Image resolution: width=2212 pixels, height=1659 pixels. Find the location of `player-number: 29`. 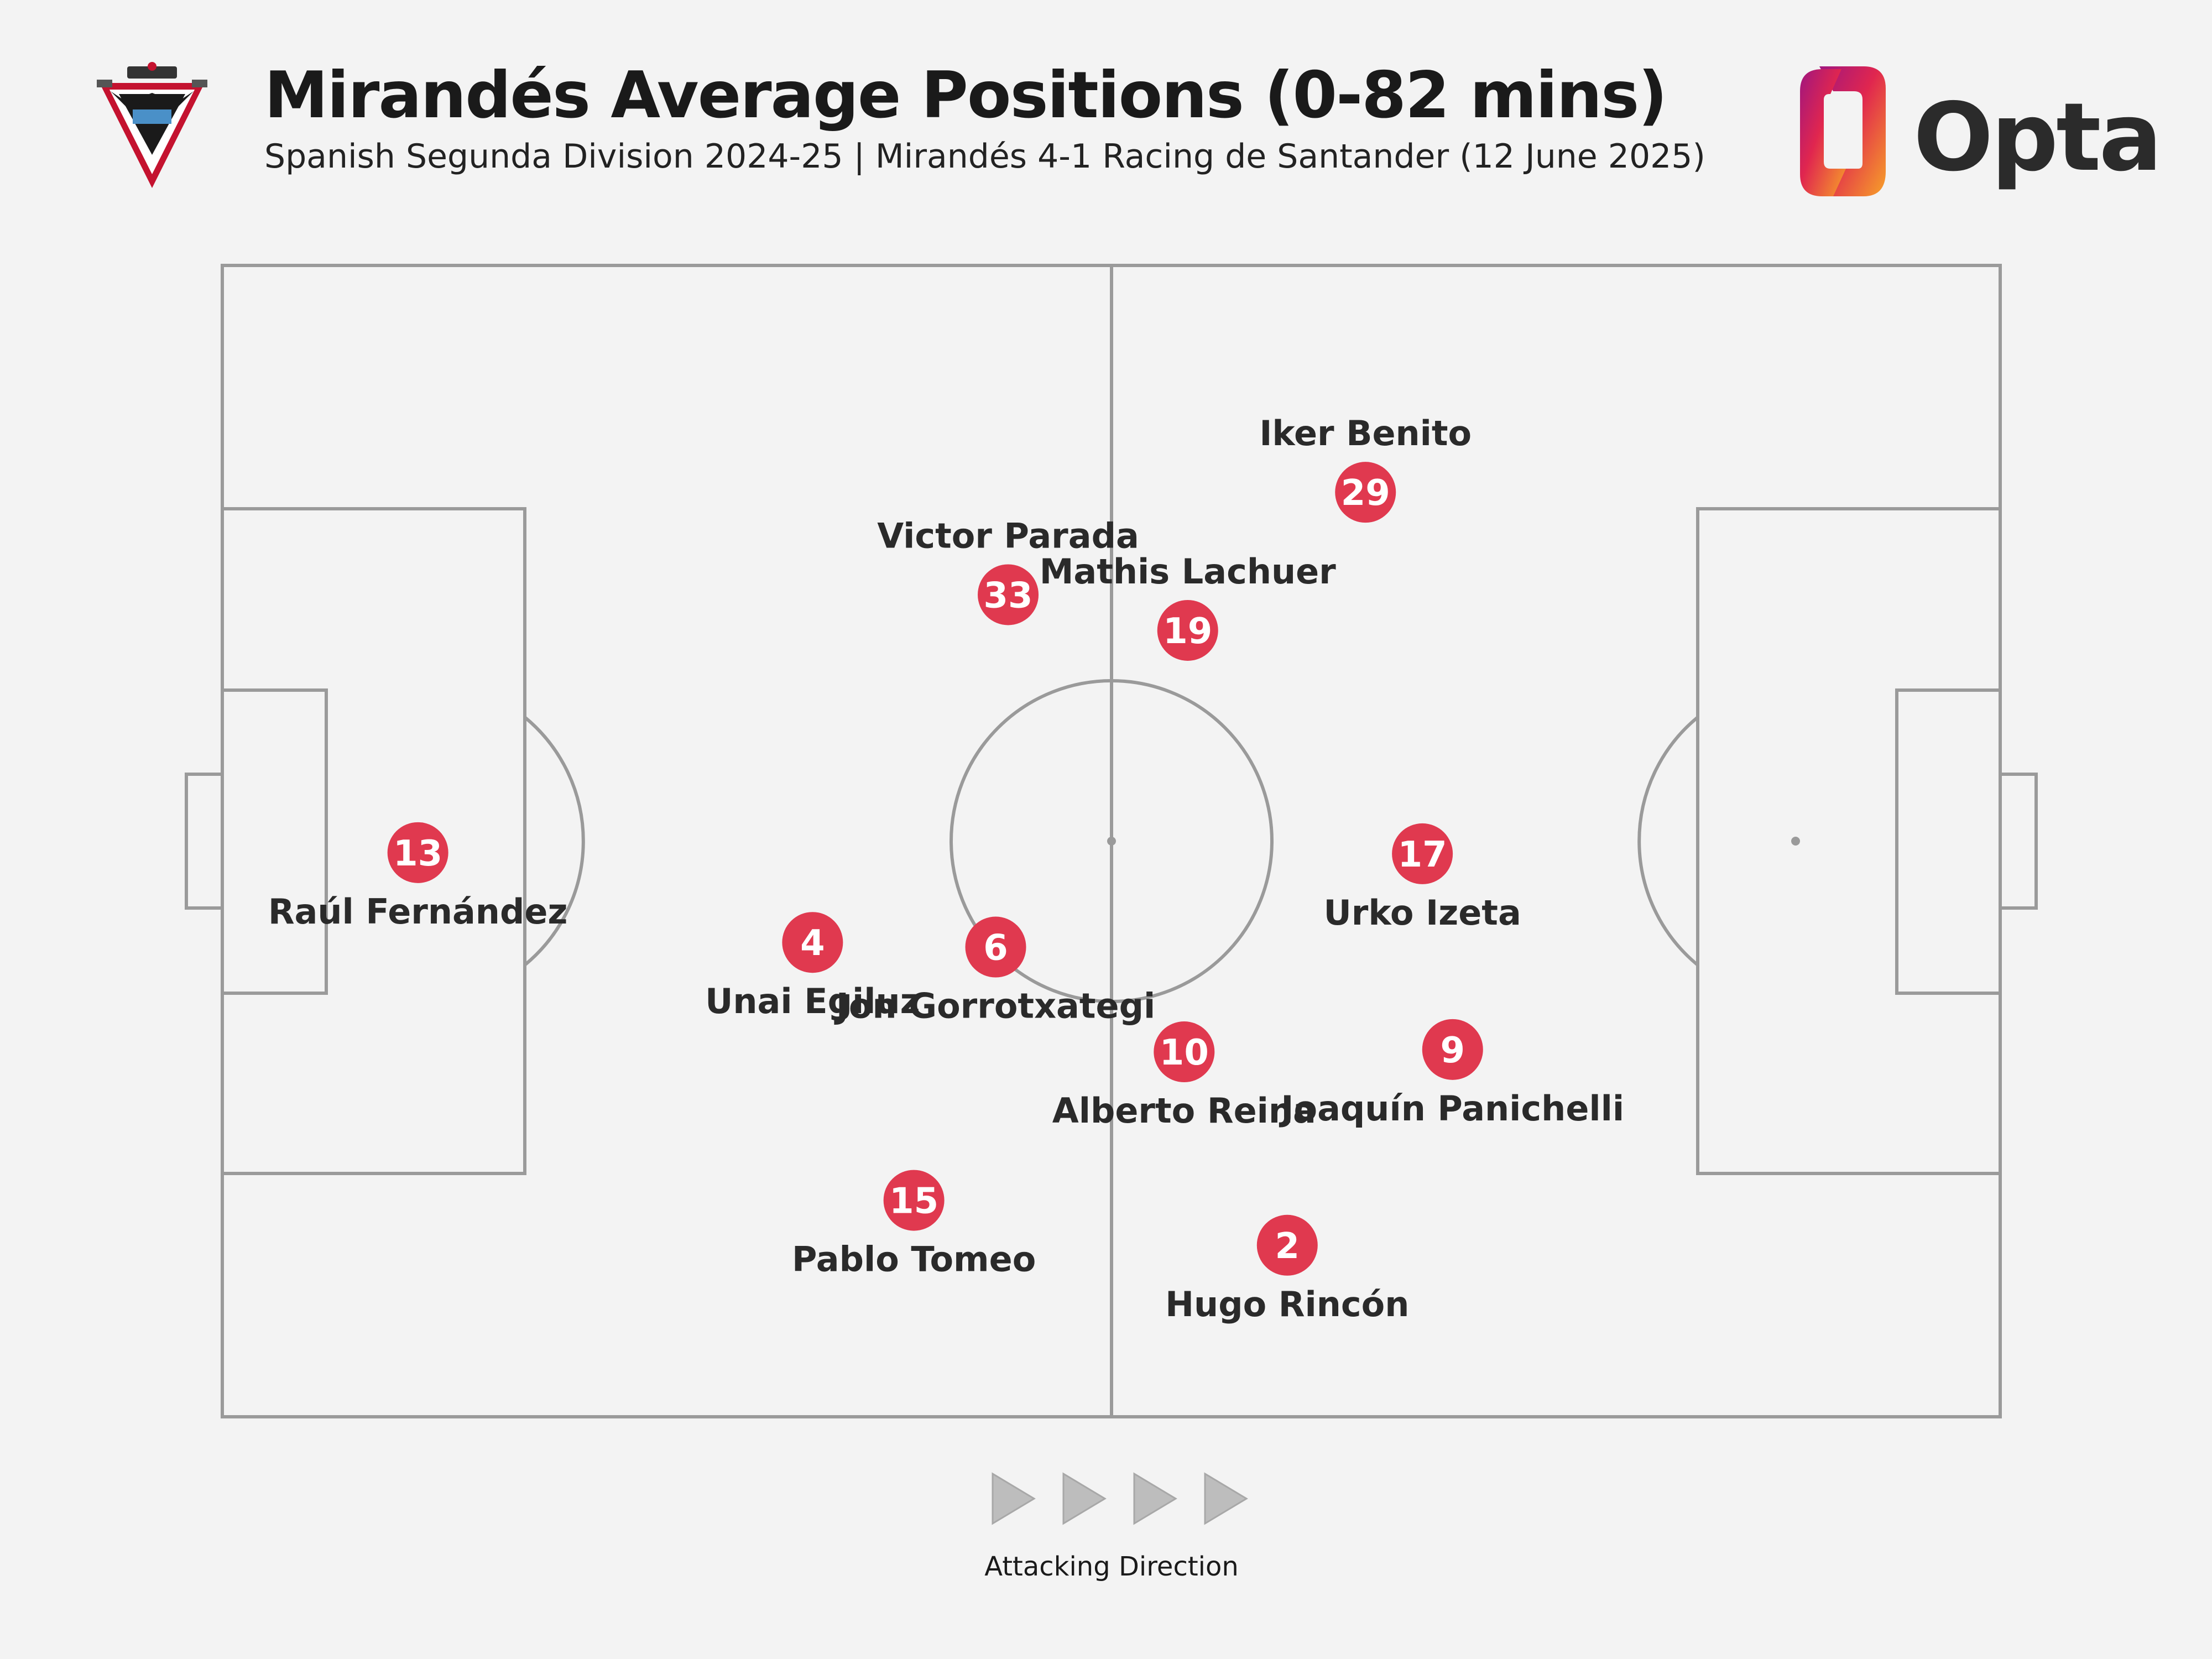

player-number: 29 is located at coordinates (1365, 494).